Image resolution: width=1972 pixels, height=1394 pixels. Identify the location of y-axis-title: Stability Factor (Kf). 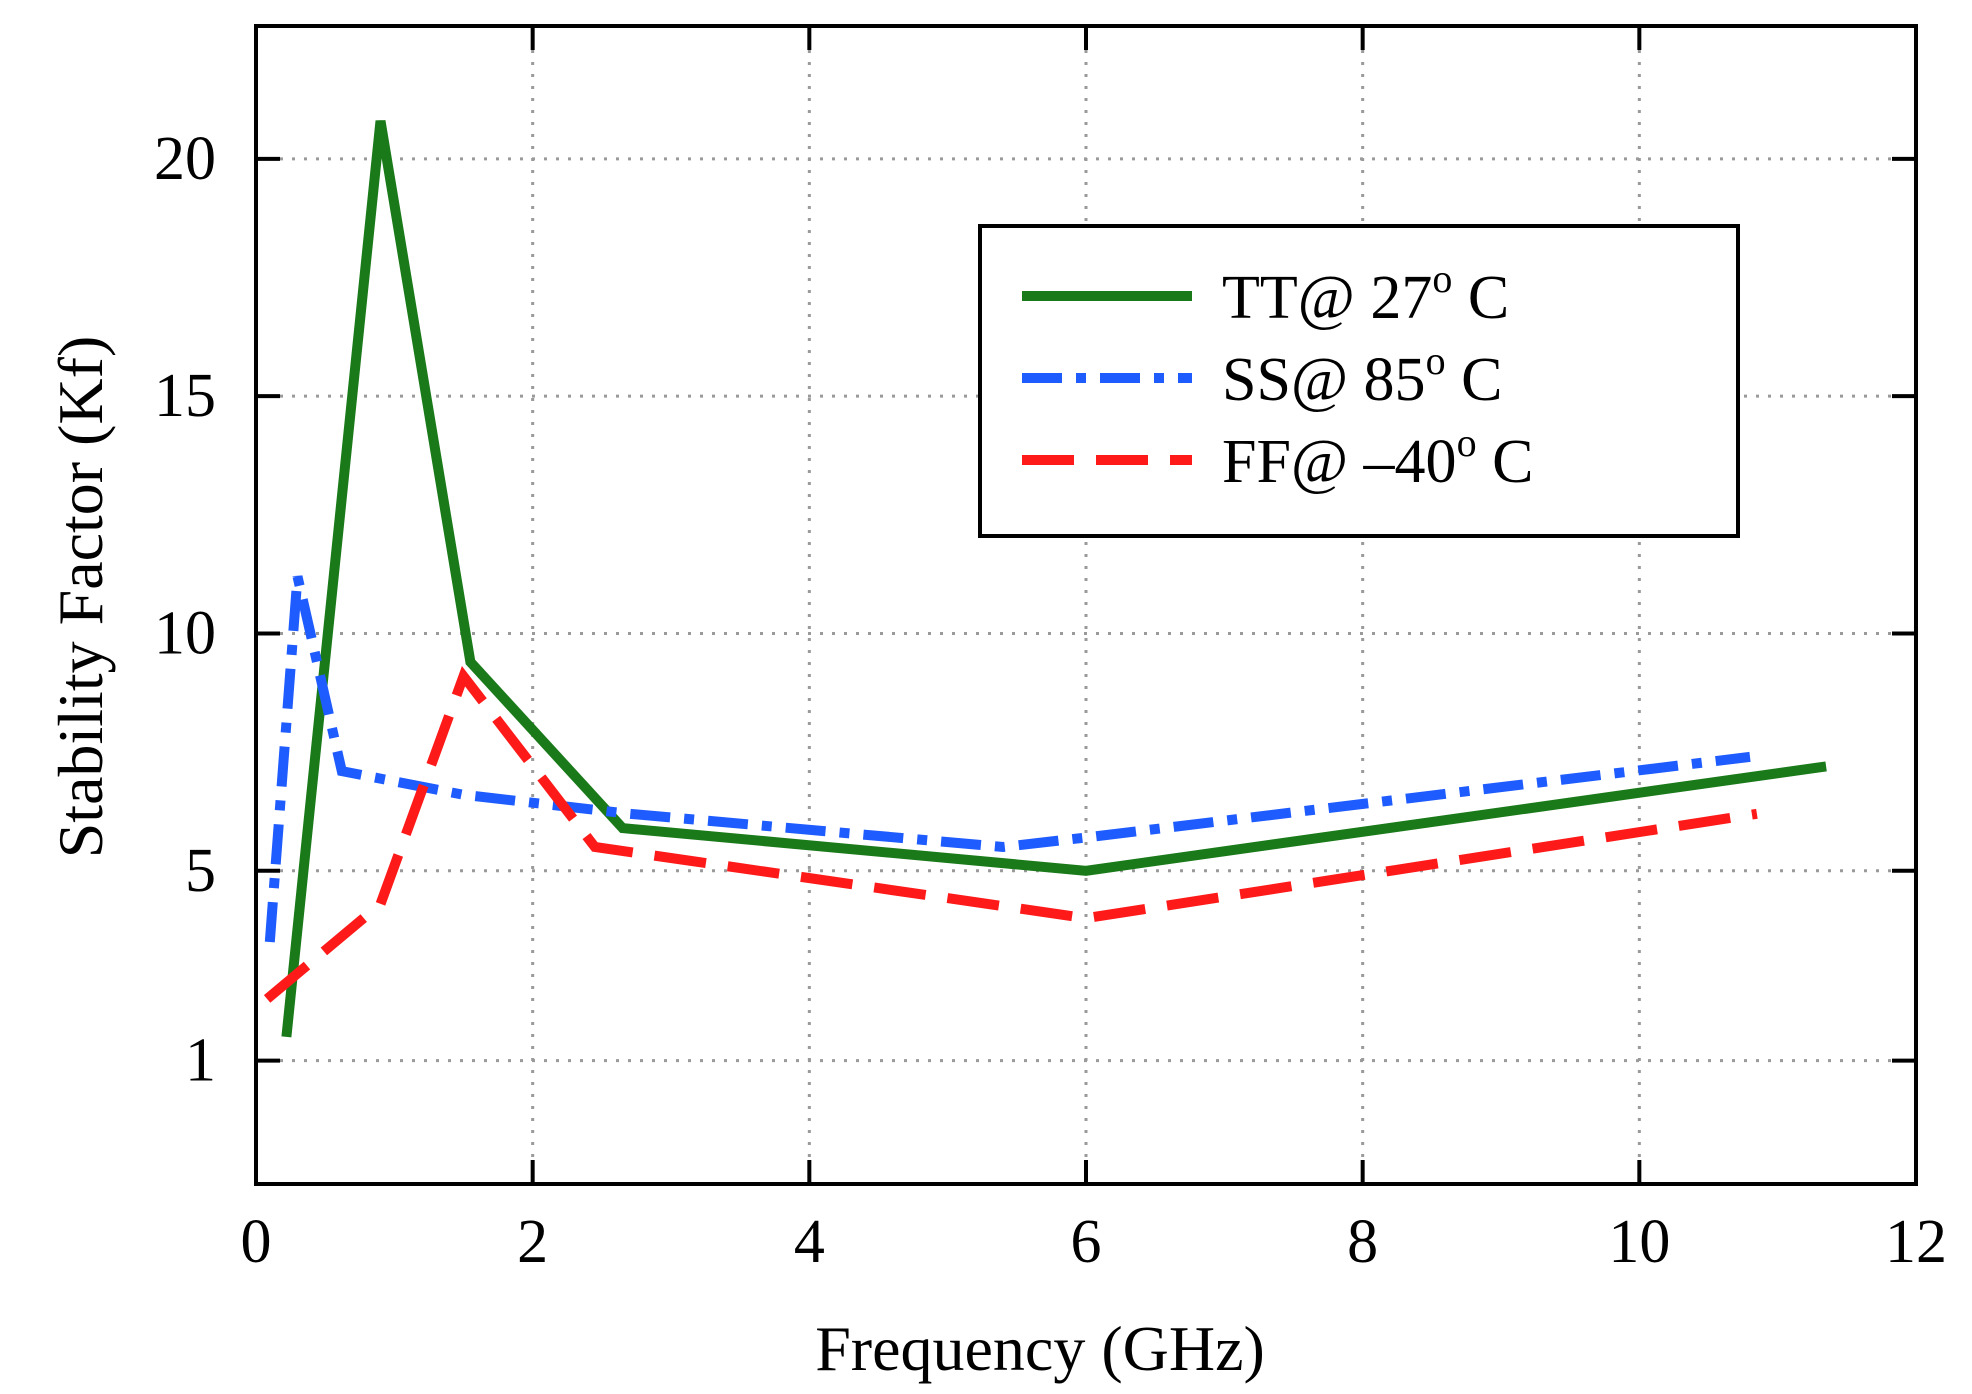
(80, 597).